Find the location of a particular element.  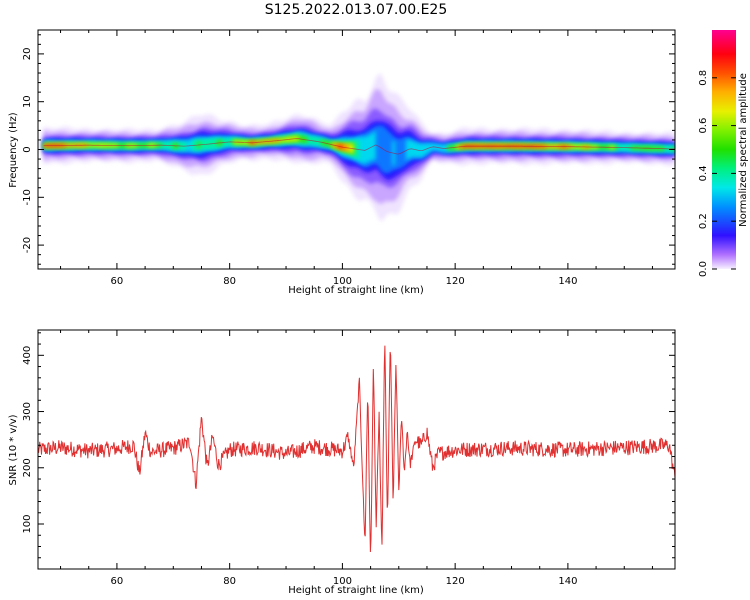

snr-xlabel: Height of straight line (km) is located at coordinates (356, 590).